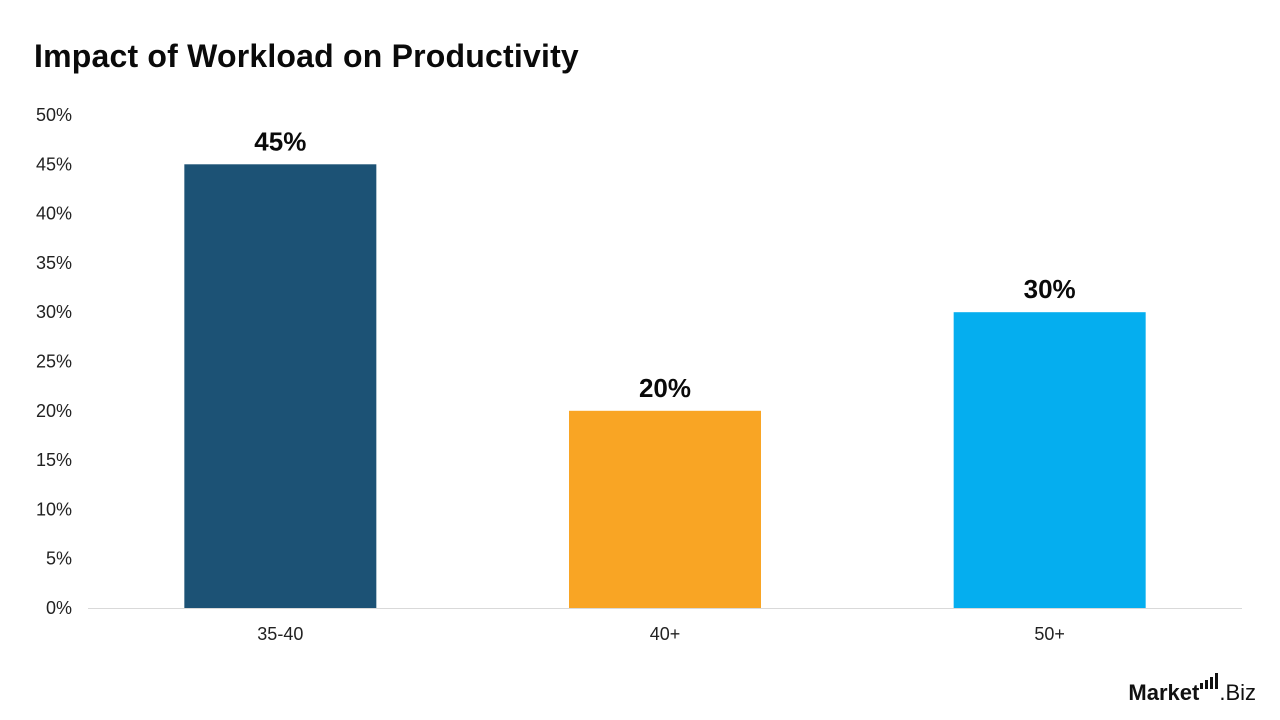  What do you see at coordinates (1209, 681) in the screenshot?
I see `signal-bars-icon` at bounding box center [1209, 681].